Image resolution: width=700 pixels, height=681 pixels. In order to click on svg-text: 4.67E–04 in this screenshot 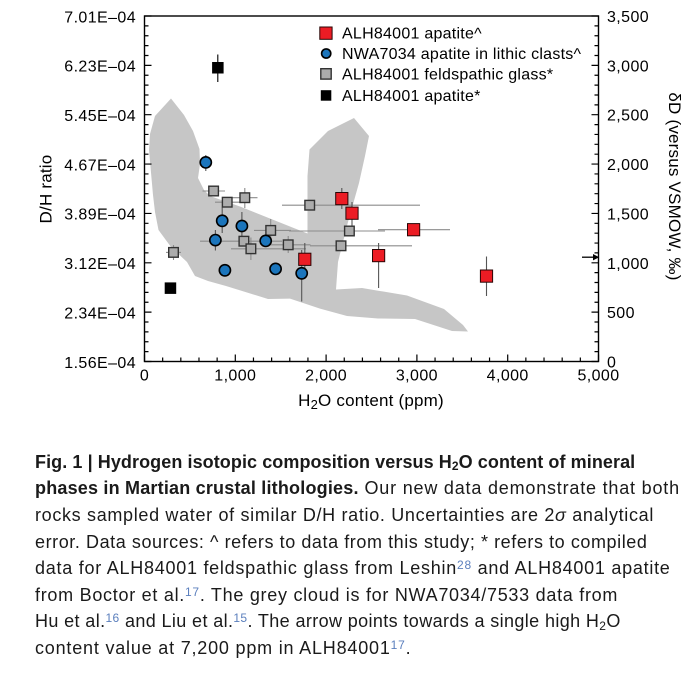, I will do `click(100, 165)`.